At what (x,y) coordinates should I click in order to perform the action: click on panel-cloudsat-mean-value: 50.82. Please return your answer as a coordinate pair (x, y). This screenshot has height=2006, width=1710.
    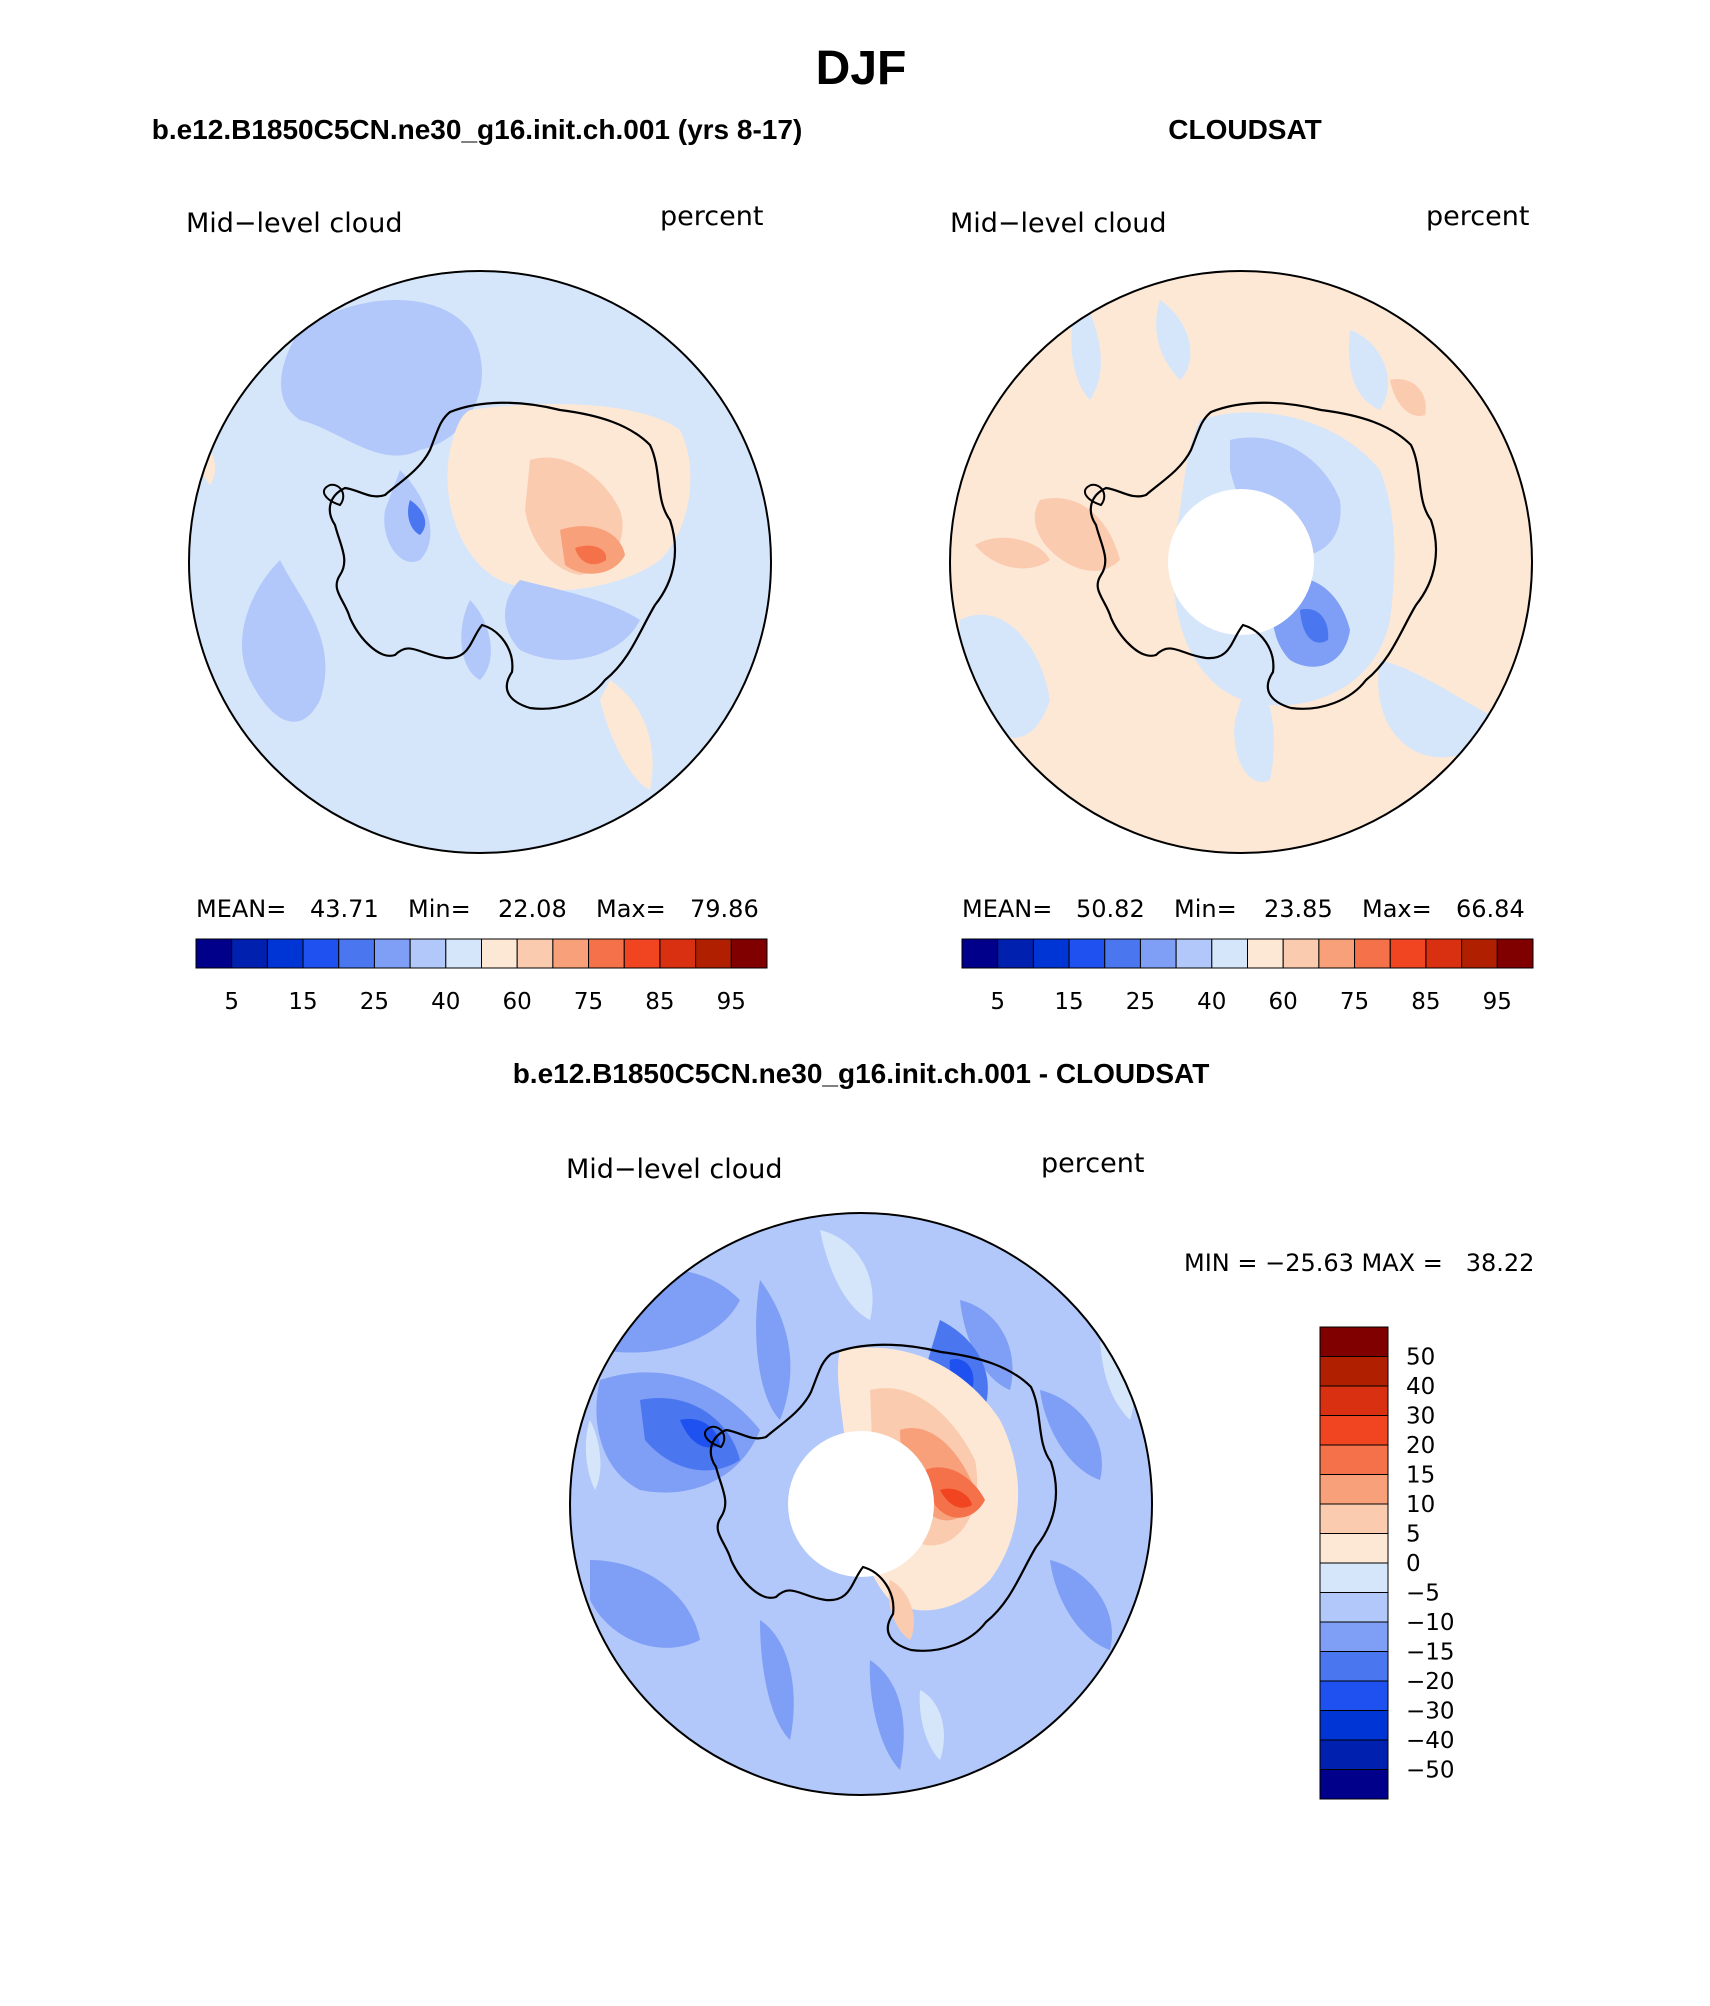
    Looking at the image, I should click on (1110, 909).